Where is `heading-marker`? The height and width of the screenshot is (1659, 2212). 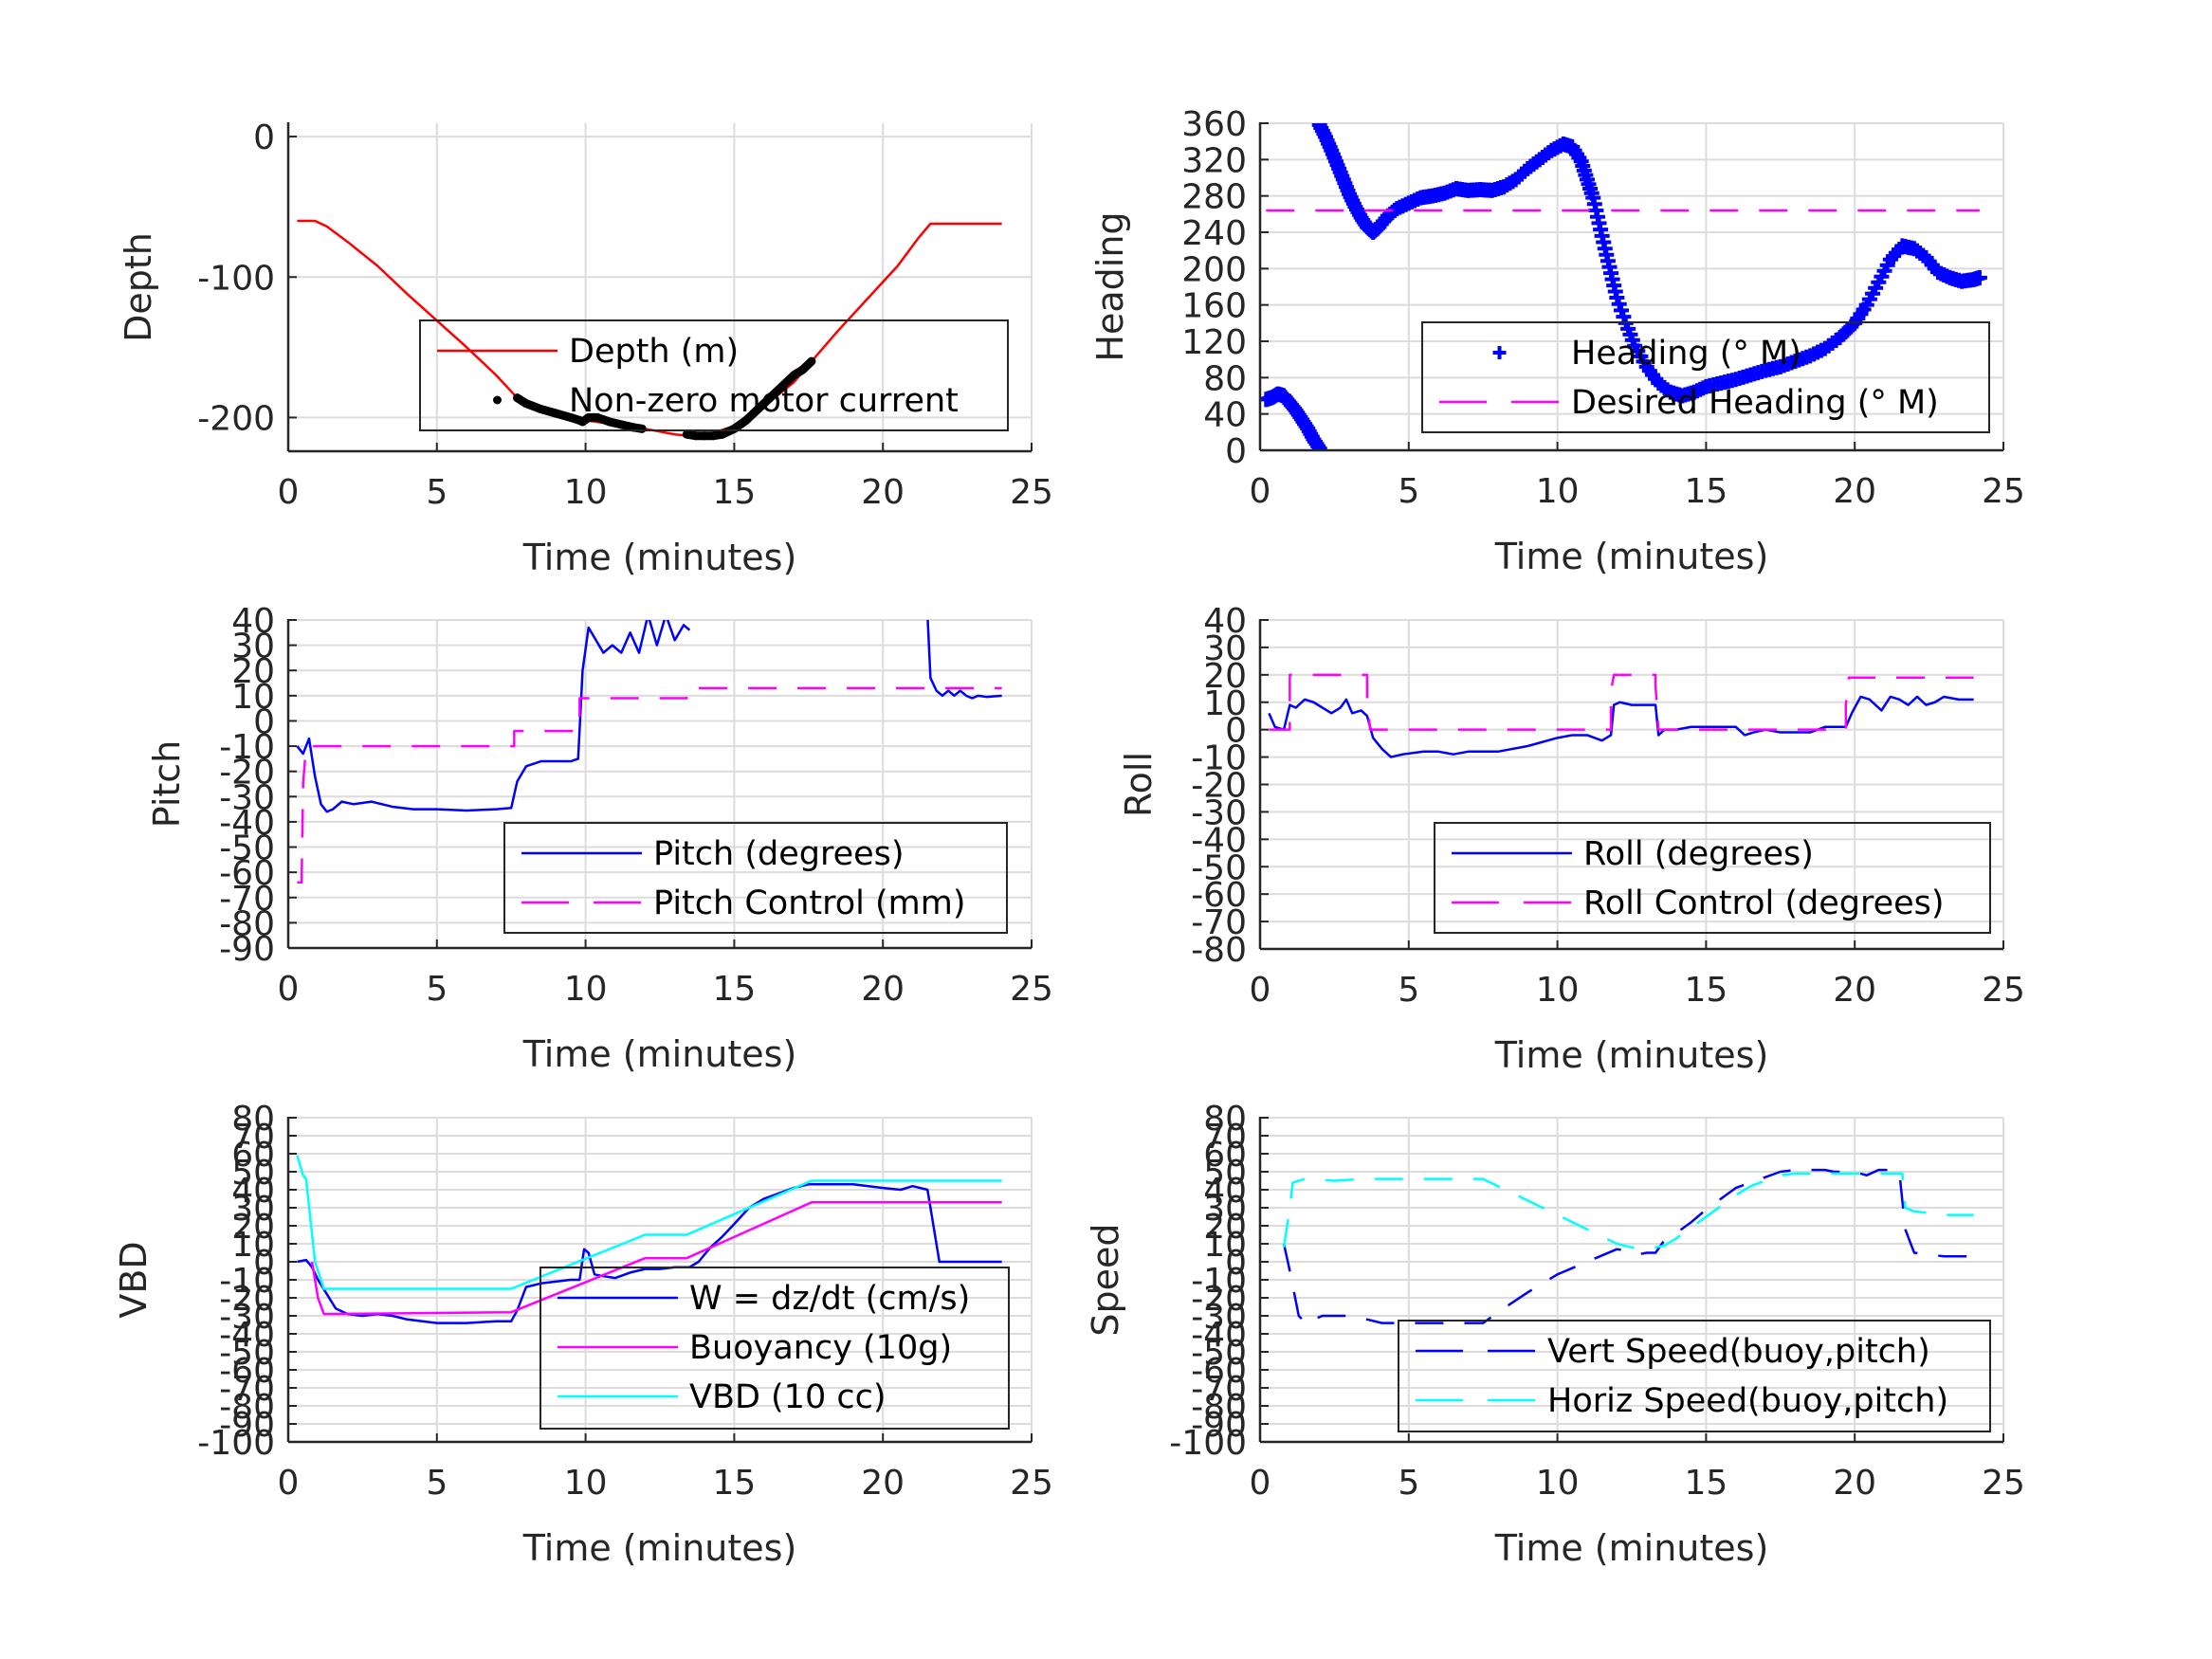
heading-marker is located at coordinates (1979, 277).